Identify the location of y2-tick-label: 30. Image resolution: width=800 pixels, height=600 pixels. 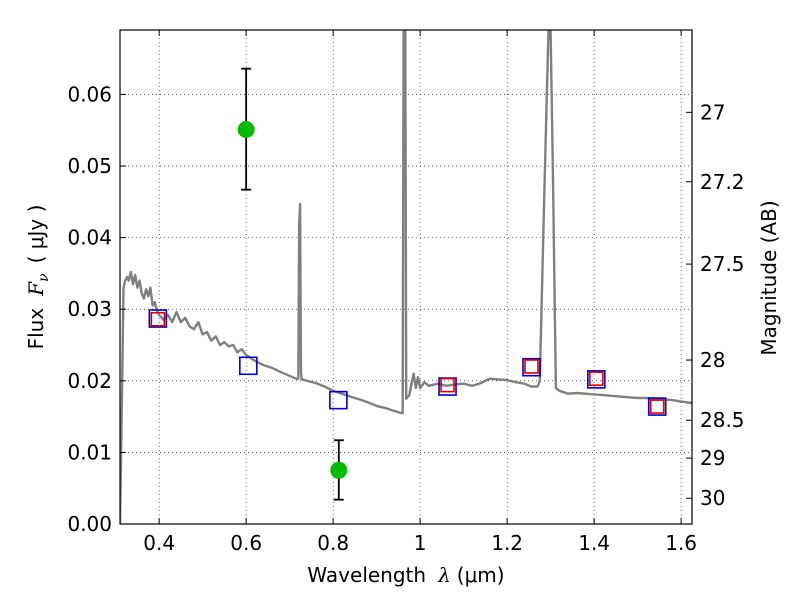
(712, 498).